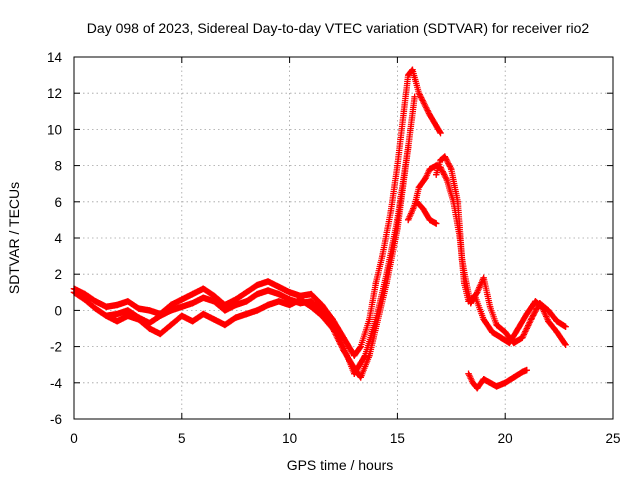 This screenshot has height=480, width=640. I want to click on marker-trail, so click(426, 212).